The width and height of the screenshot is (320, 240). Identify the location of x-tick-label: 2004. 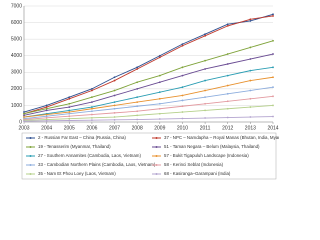
(46, 128).